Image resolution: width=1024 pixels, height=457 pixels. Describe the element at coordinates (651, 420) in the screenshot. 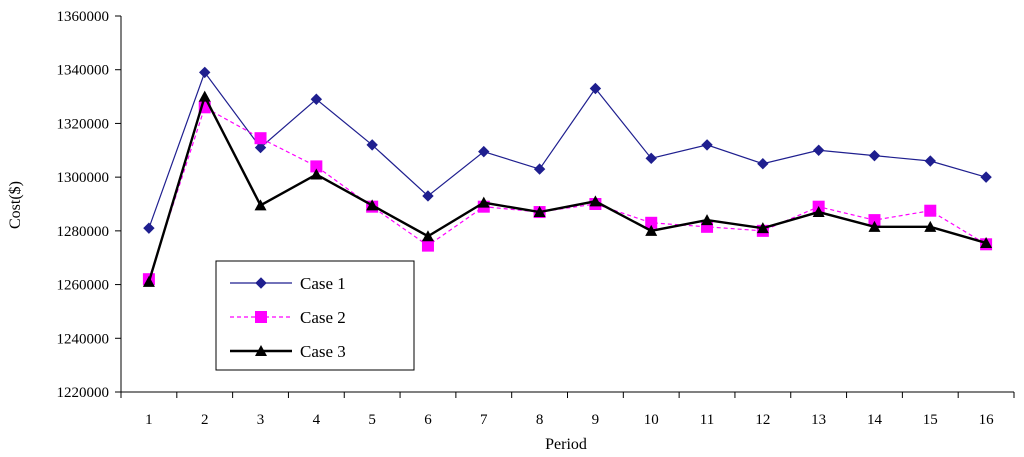

I see `x-tick-label: 10` at that location.